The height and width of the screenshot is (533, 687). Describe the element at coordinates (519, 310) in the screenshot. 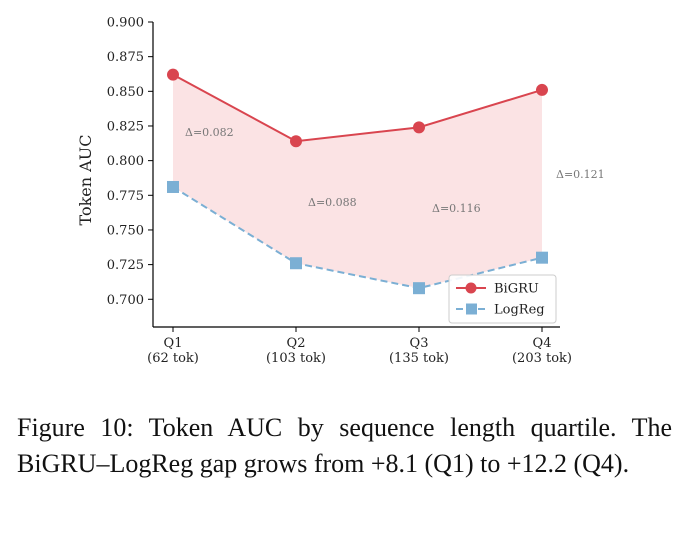

I see `legend-label-logreg: LogReg` at that location.